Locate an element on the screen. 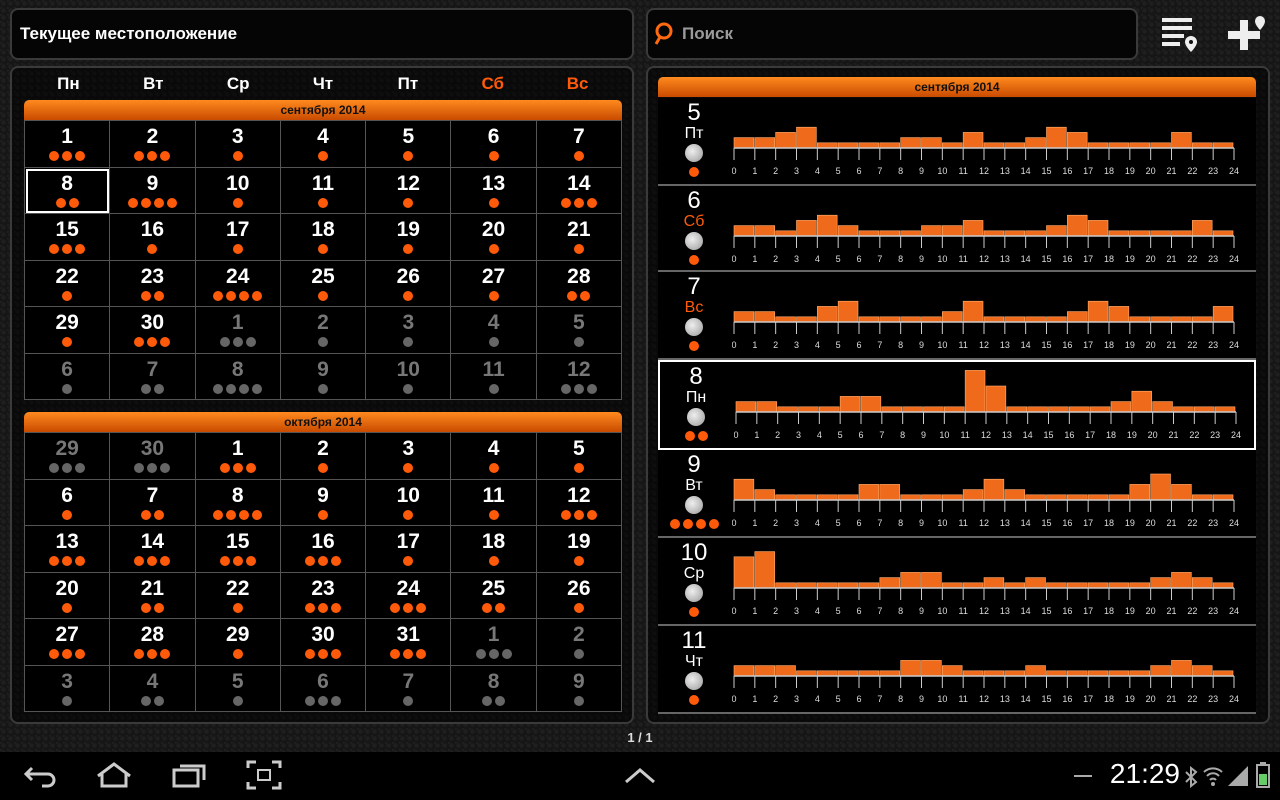 This screenshot has width=1280, height=800. add-location-icon is located at coordinates (1246, 34).